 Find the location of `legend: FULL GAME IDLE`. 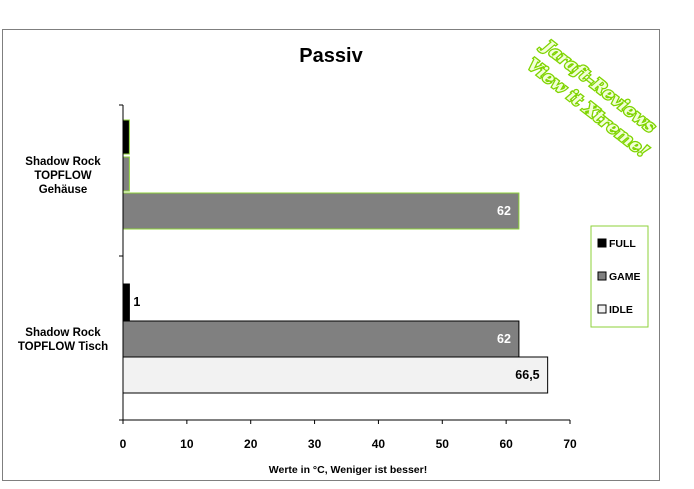

legend: FULL GAME IDLE is located at coordinates (619, 276).